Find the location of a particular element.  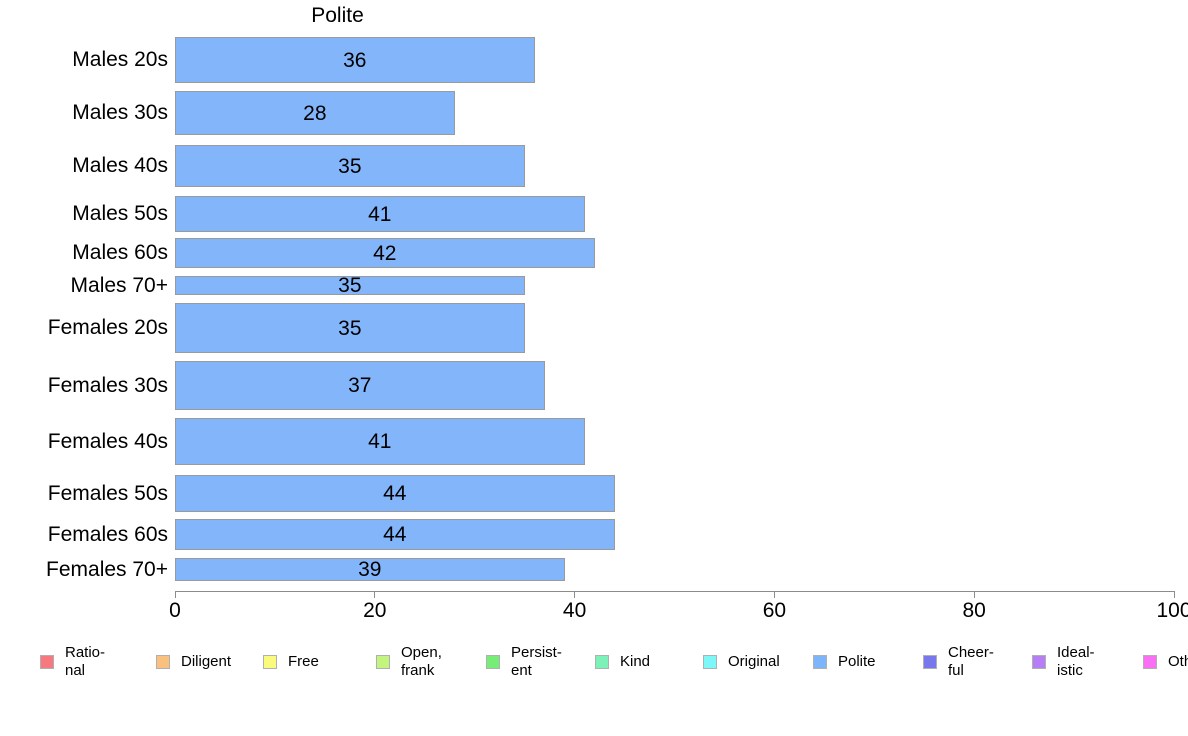

category-label: Males 30s is located at coordinates (120, 112).